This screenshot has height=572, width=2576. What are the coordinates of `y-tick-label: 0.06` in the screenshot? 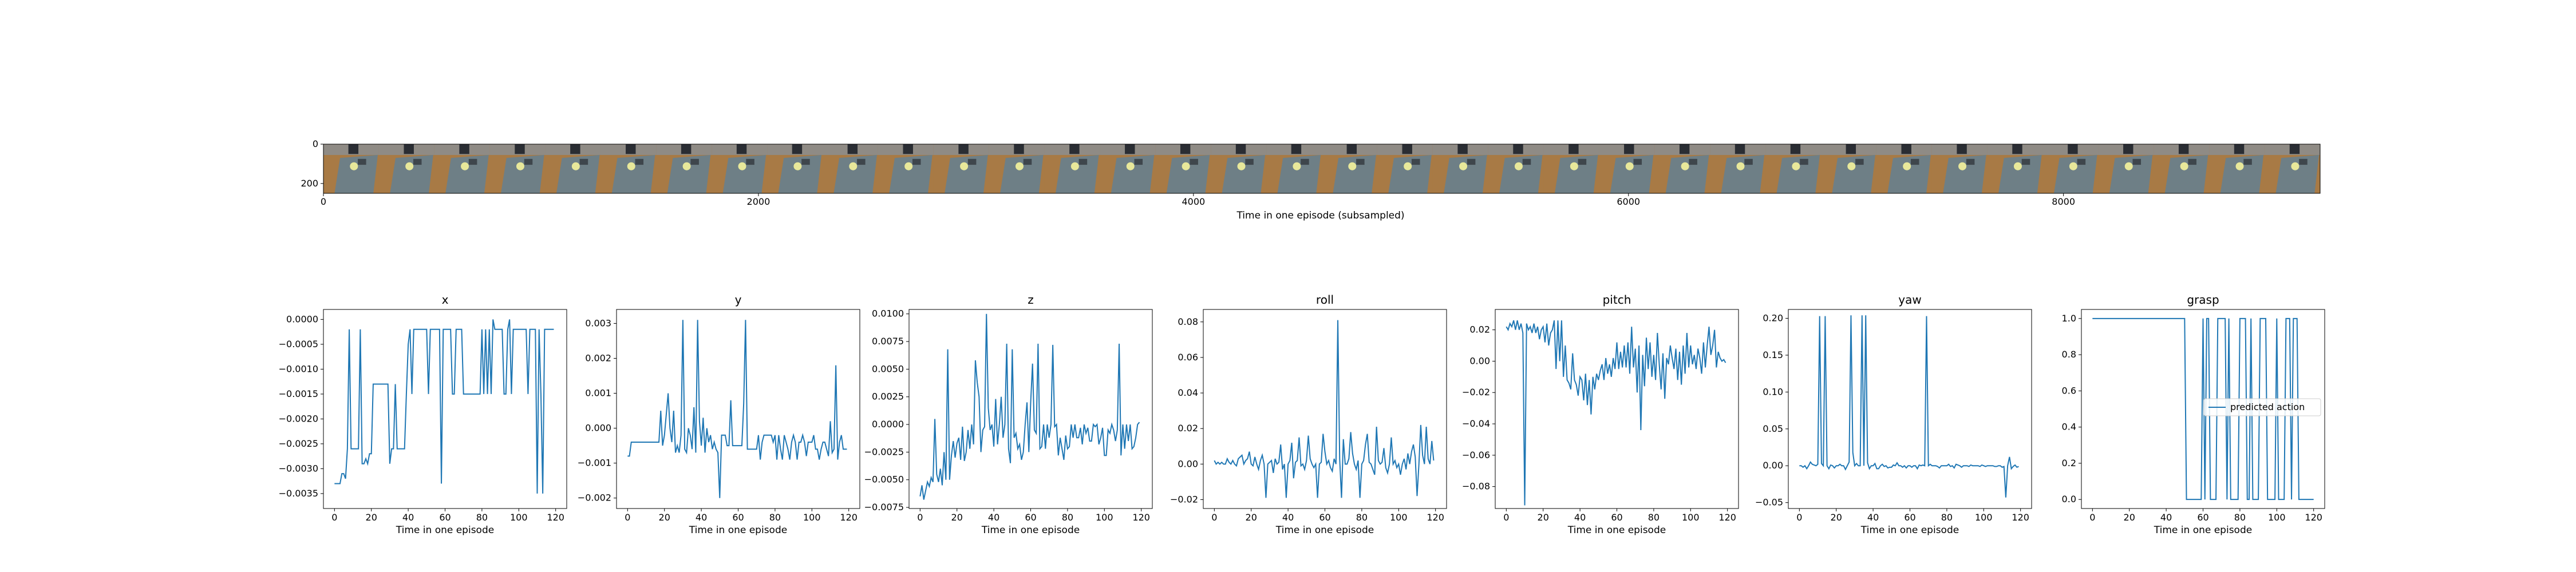 It's located at (1188, 357).